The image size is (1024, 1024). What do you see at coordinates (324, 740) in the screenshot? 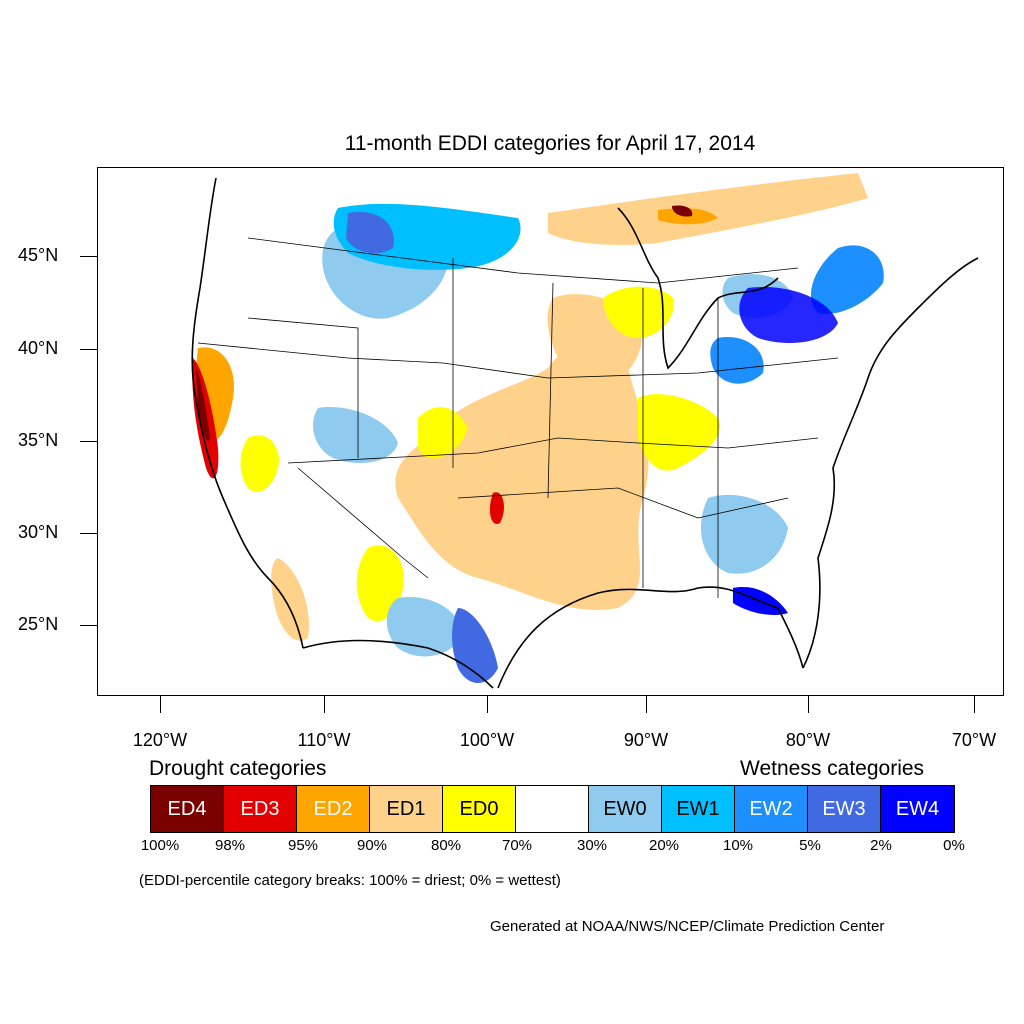
I see `lon-label-110w: 110°W` at bounding box center [324, 740].